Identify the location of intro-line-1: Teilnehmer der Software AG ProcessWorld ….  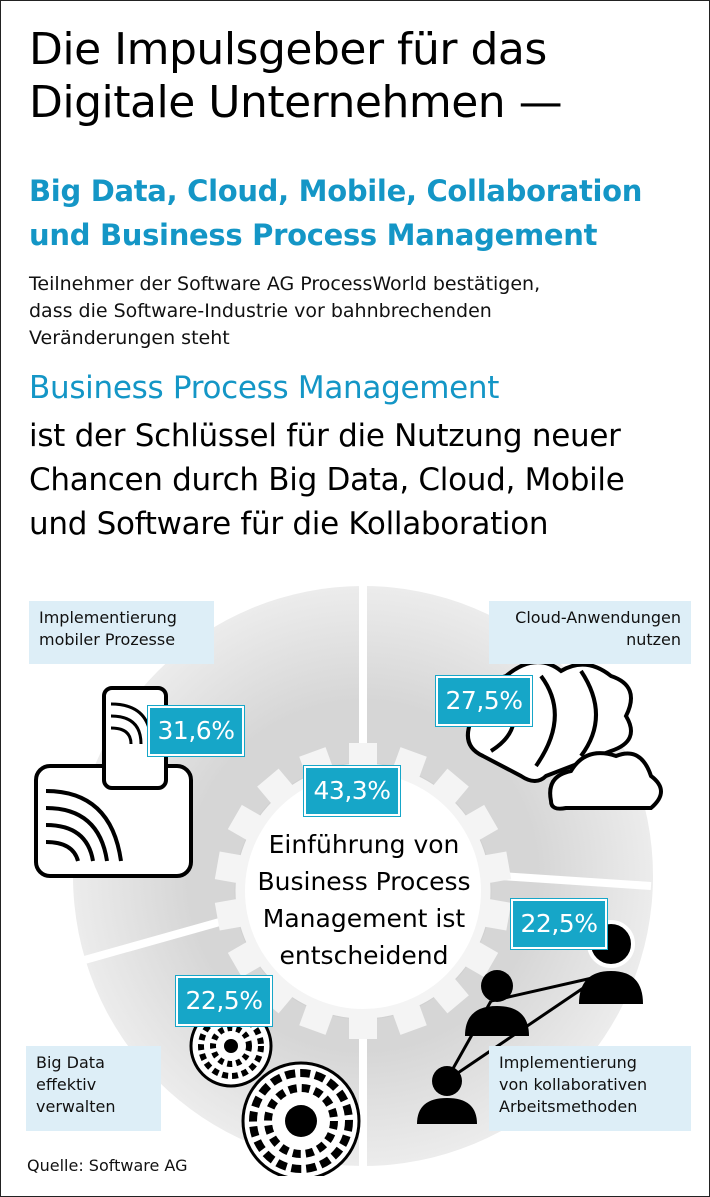
(285, 284).